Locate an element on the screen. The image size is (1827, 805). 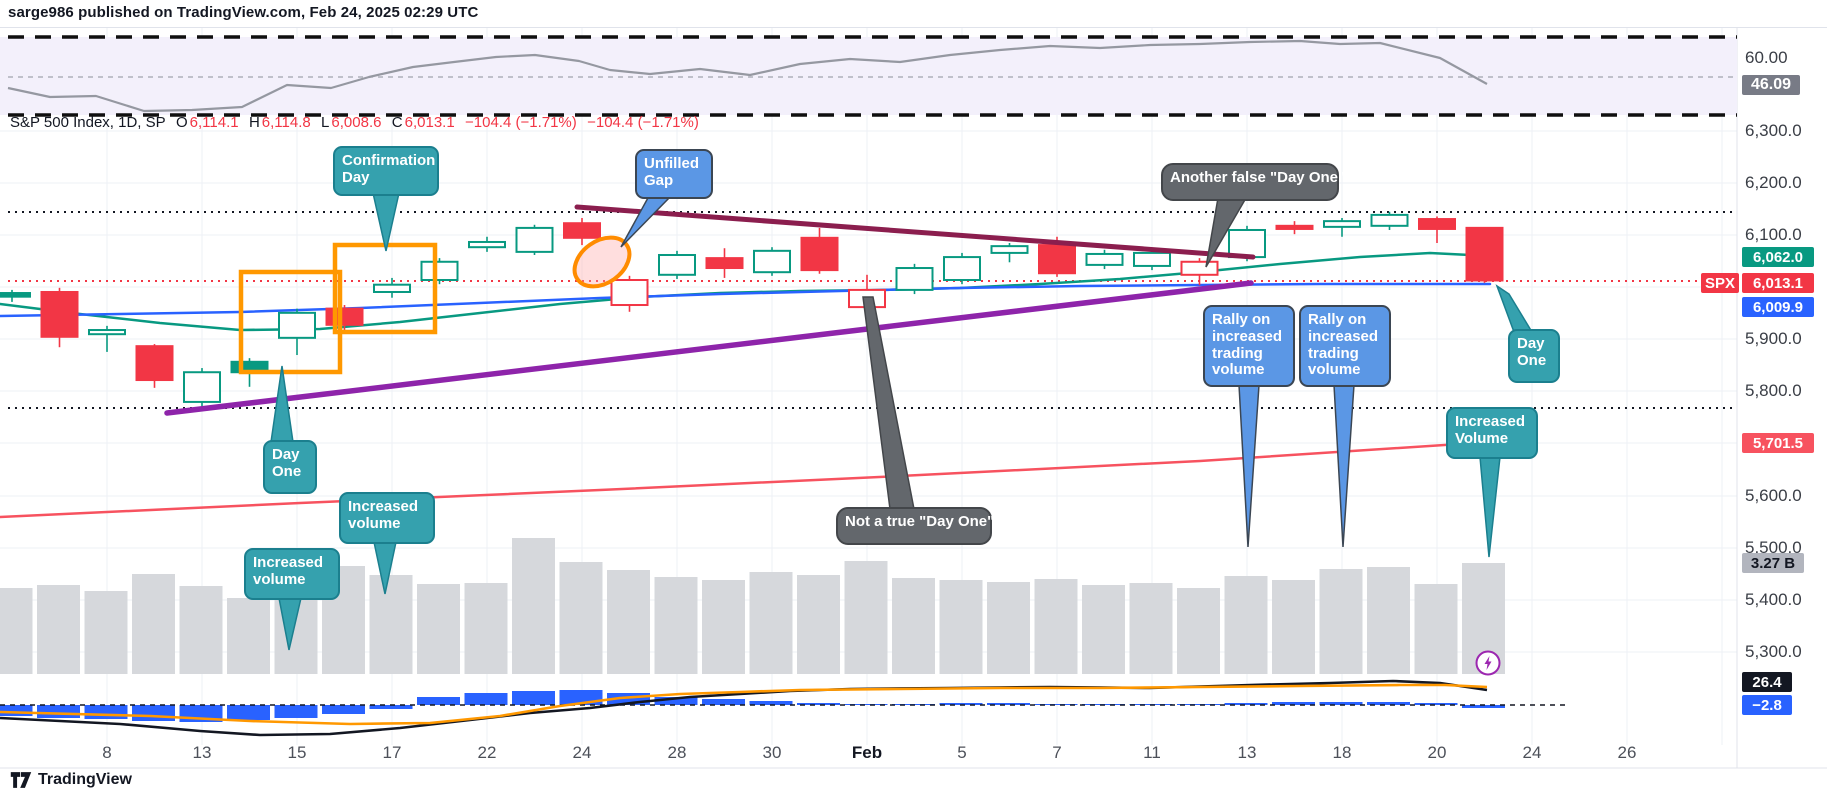
tradingview-logo: TradingView is located at coordinates (71, 780).